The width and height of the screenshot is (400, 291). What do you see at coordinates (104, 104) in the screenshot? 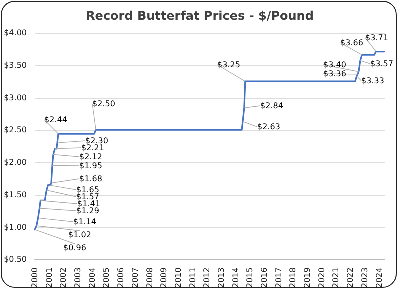
I see `data-label: $2.50` at bounding box center [104, 104].